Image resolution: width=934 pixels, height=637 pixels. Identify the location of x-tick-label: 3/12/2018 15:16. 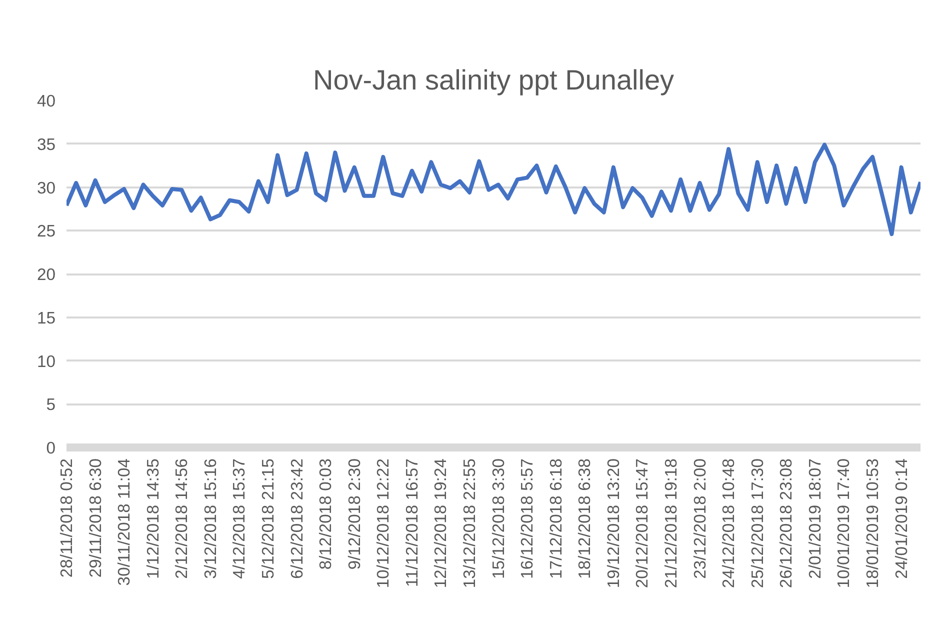
(210, 518).